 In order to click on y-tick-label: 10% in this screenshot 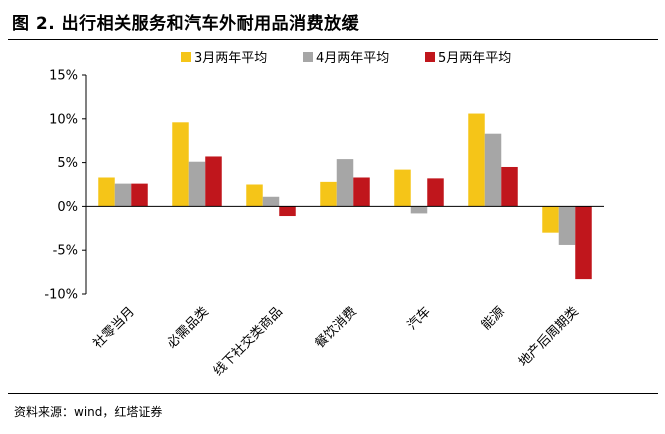, I will do `click(63, 119)`.